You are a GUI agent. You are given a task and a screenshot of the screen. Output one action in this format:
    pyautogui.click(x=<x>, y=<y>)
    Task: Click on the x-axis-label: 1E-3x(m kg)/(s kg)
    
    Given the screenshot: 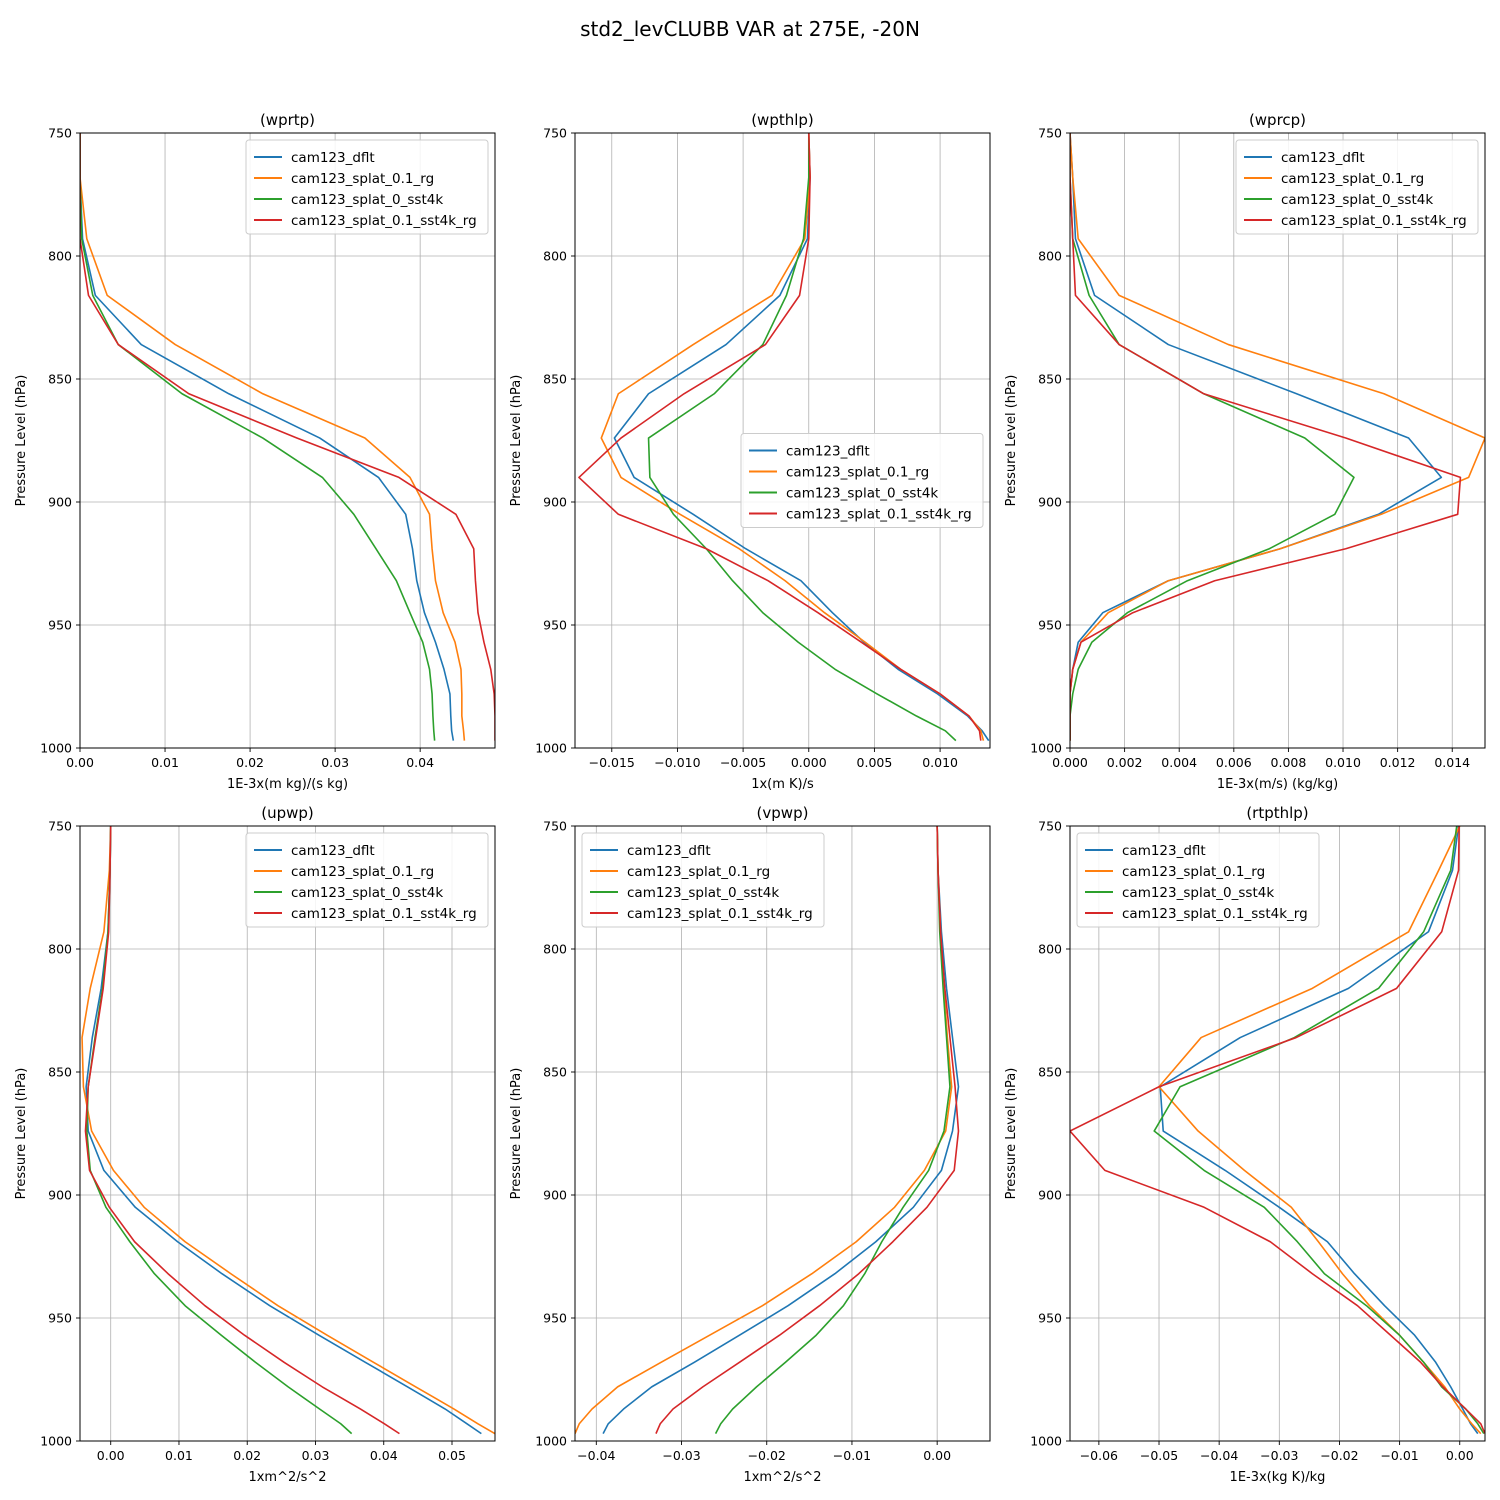 What is the action you would take?
    pyautogui.click(x=287, y=784)
    